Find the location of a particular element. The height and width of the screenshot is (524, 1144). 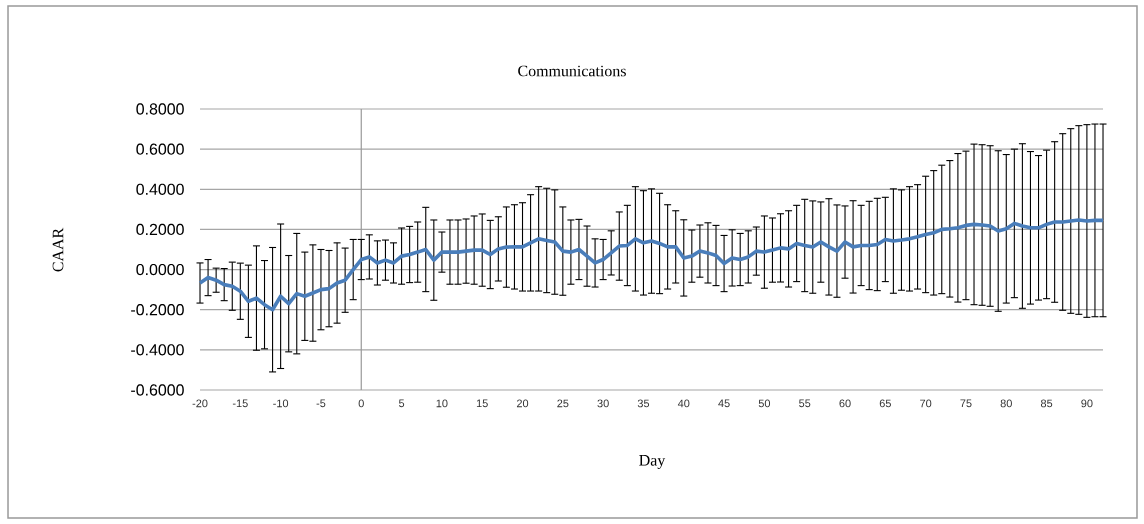

x-tick-label: 15 is located at coordinates (482, 403).